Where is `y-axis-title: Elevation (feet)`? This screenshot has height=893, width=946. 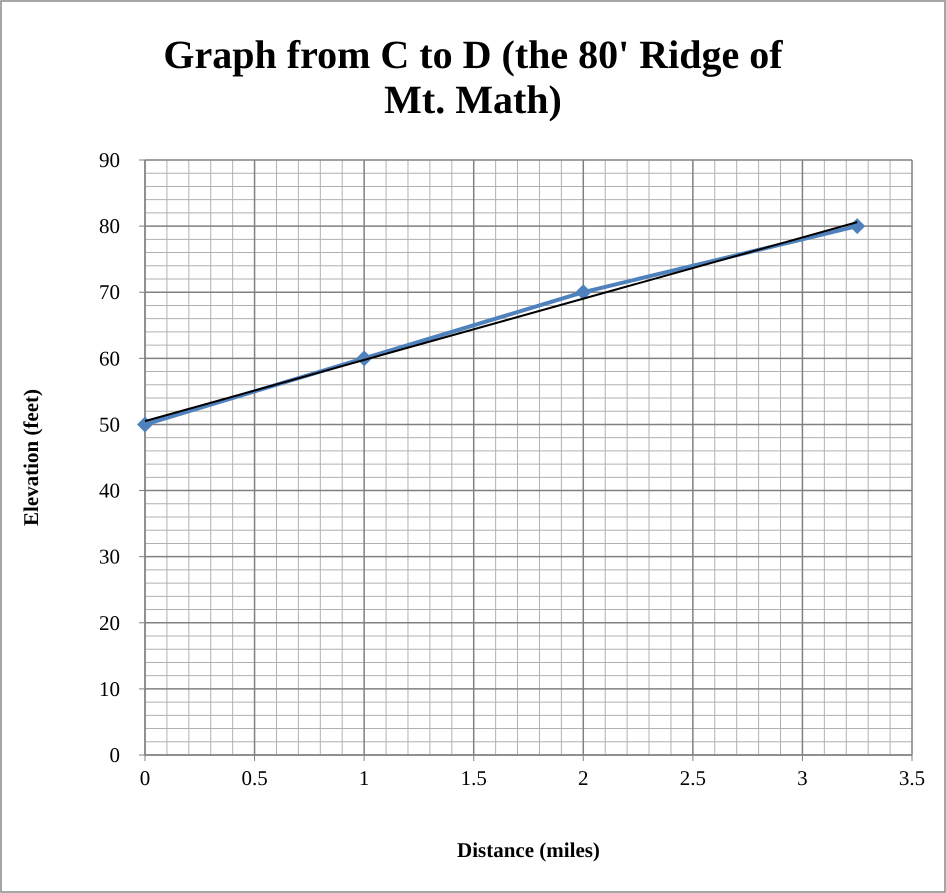 y-axis-title: Elevation (feet) is located at coordinates (31, 457).